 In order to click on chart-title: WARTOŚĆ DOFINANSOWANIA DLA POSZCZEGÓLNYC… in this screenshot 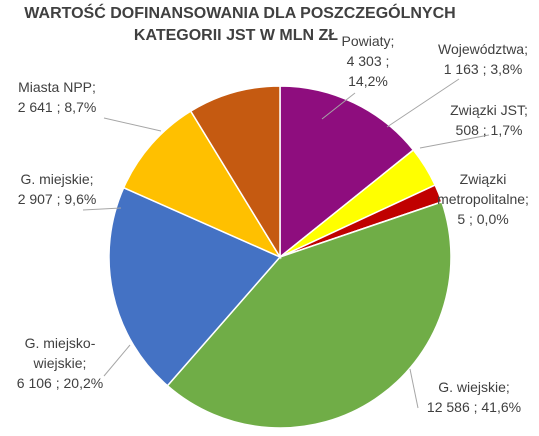, I will do `click(239, 23)`.